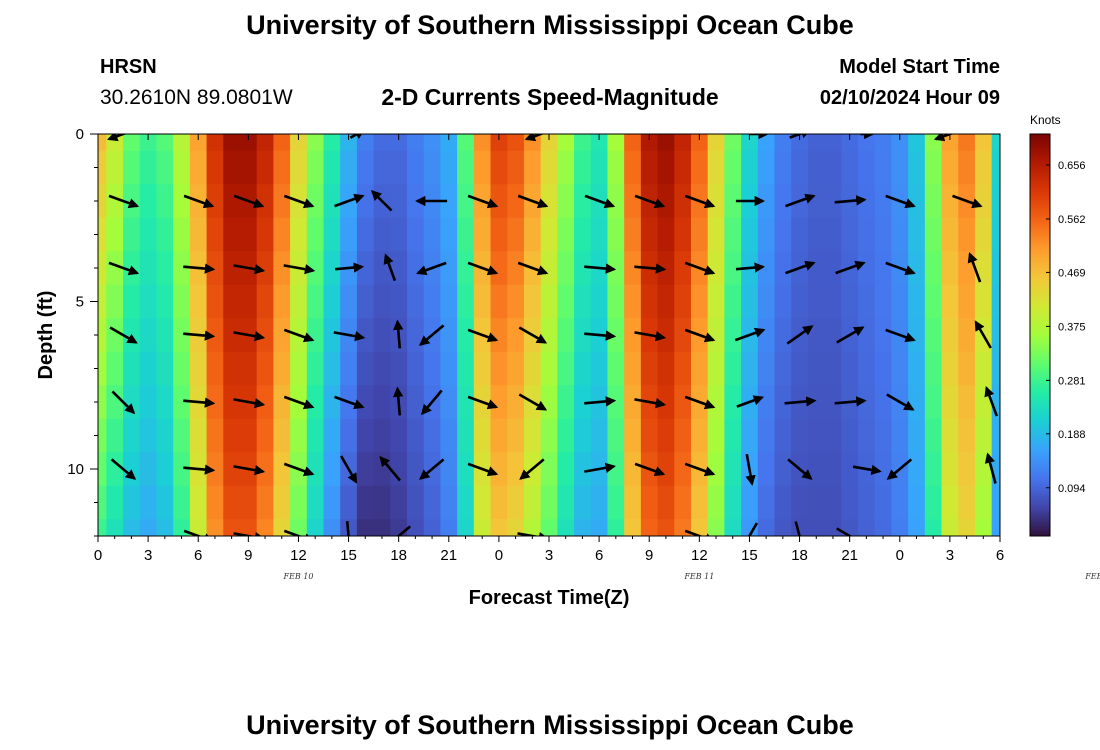 The width and height of the screenshot is (1100, 750). Describe the element at coordinates (297, 576) in the screenshot. I see `date-label: FEB 10` at that location.